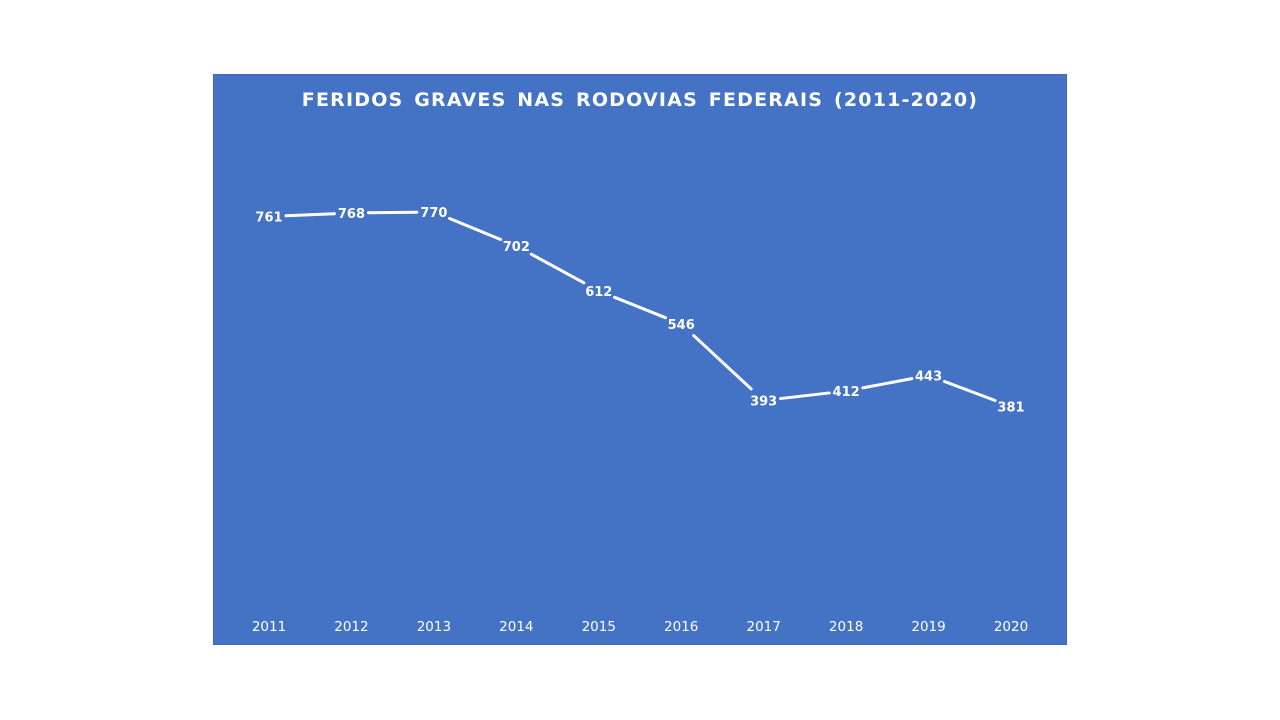 Image resolution: width=1280 pixels, height=720 pixels. Describe the element at coordinates (681, 627) in the screenshot. I see `x-tick-label-2016: 2016` at that location.